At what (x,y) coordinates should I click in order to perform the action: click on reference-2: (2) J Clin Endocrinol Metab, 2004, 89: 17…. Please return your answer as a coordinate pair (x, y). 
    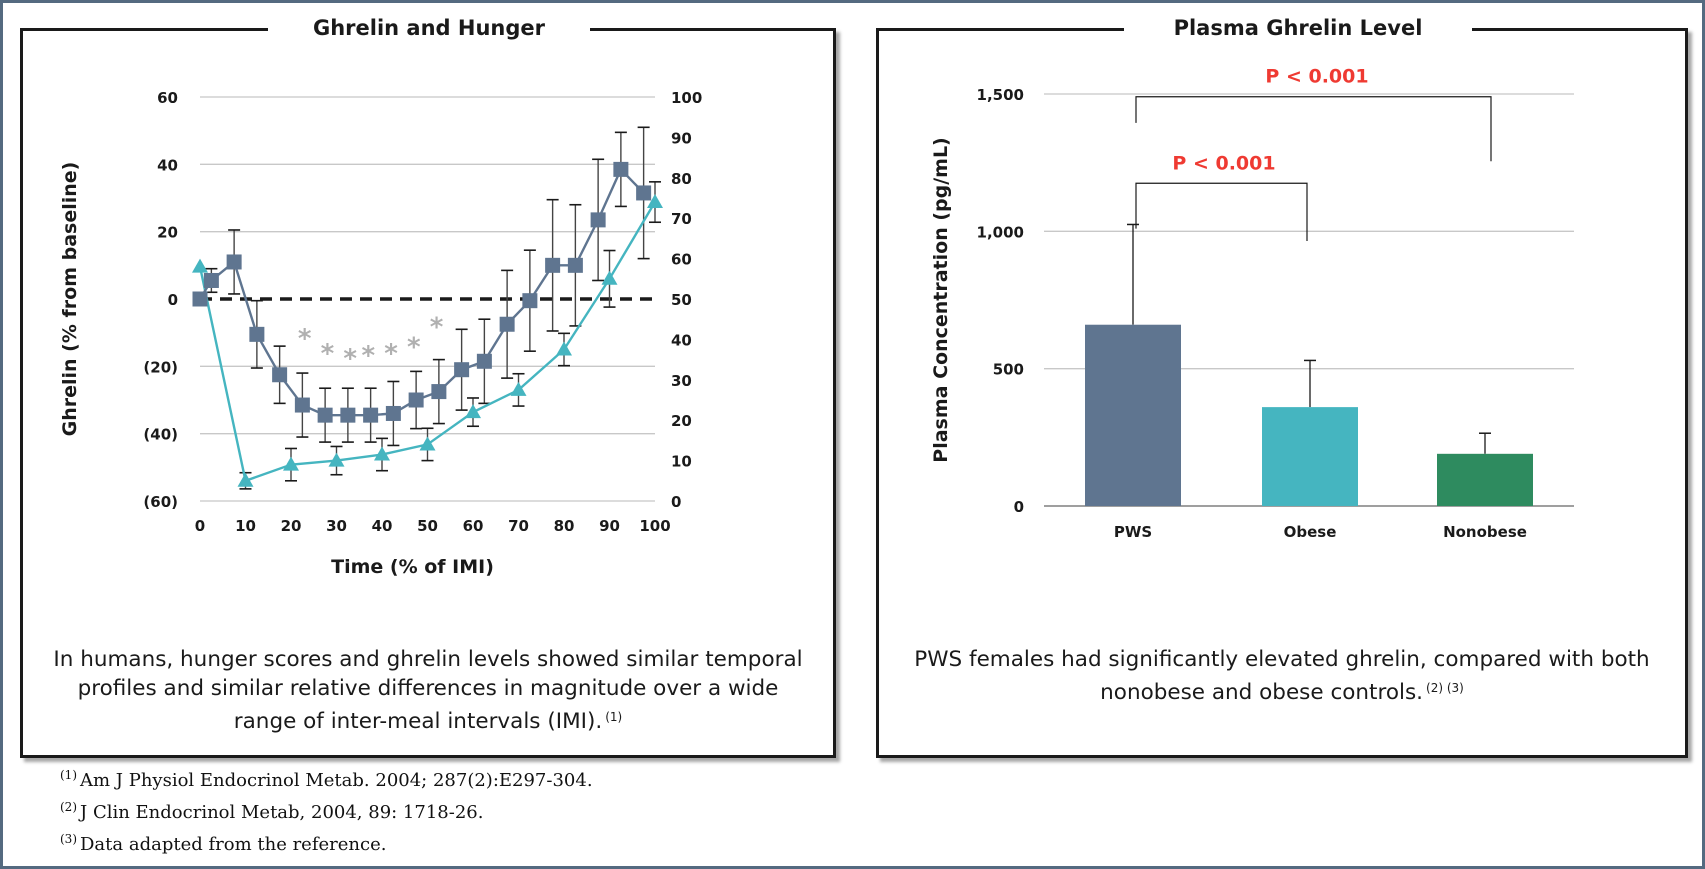
    Looking at the image, I should click on (326, 810).